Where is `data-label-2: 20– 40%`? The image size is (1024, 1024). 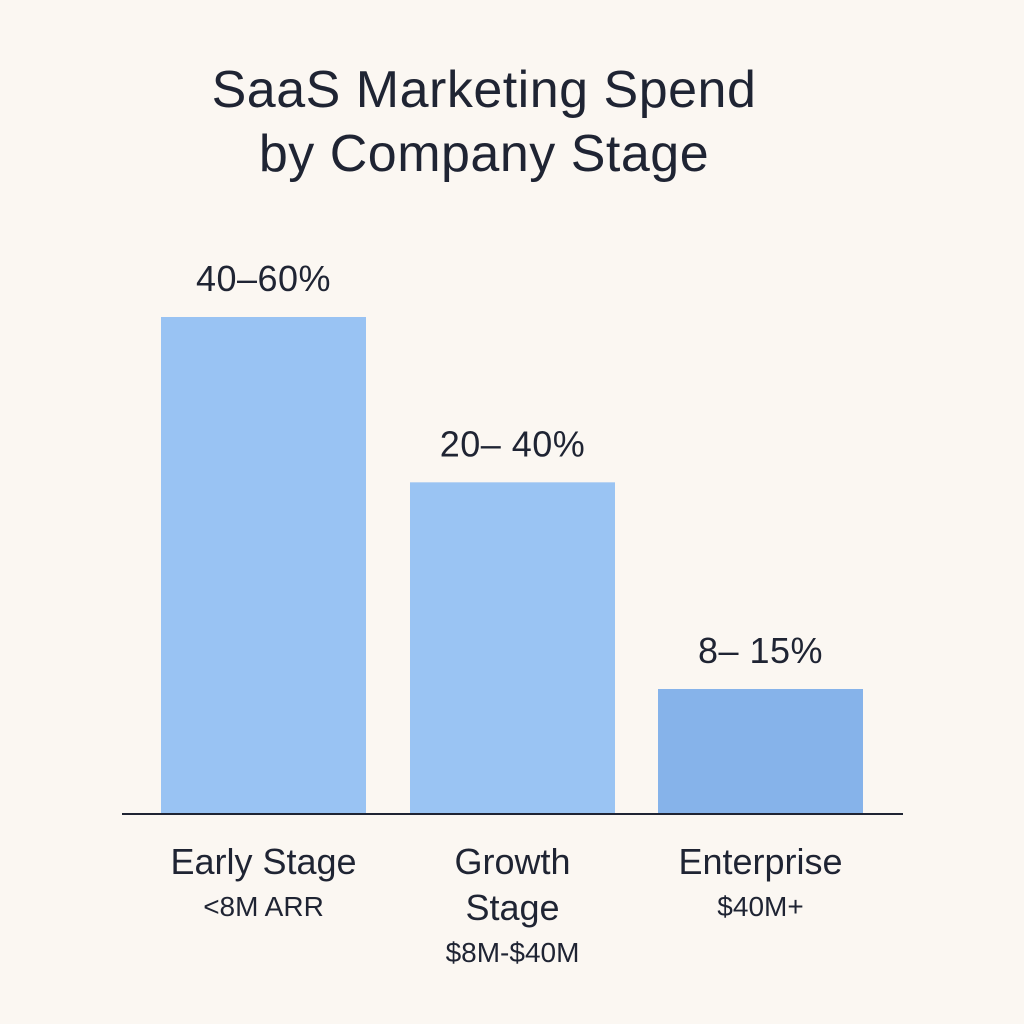 data-label-2: 20– 40% is located at coordinates (513, 443).